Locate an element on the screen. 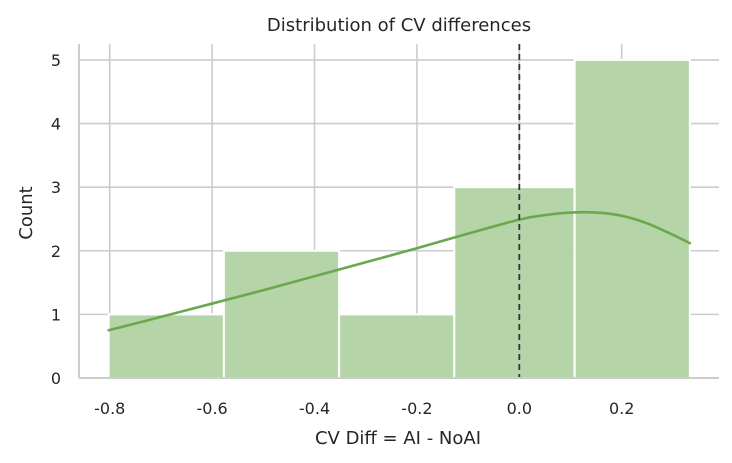  x-tick-label: -0.2 is located at coordinates (416, 408).